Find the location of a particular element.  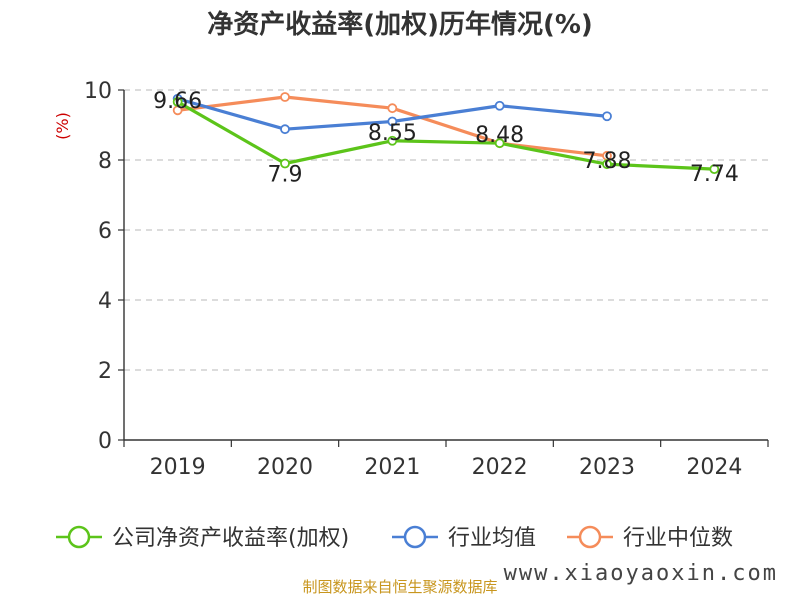

legend: 公司净资产收益率(加权) 行业均值 行业中位数 is located at coordinates (394, 538).